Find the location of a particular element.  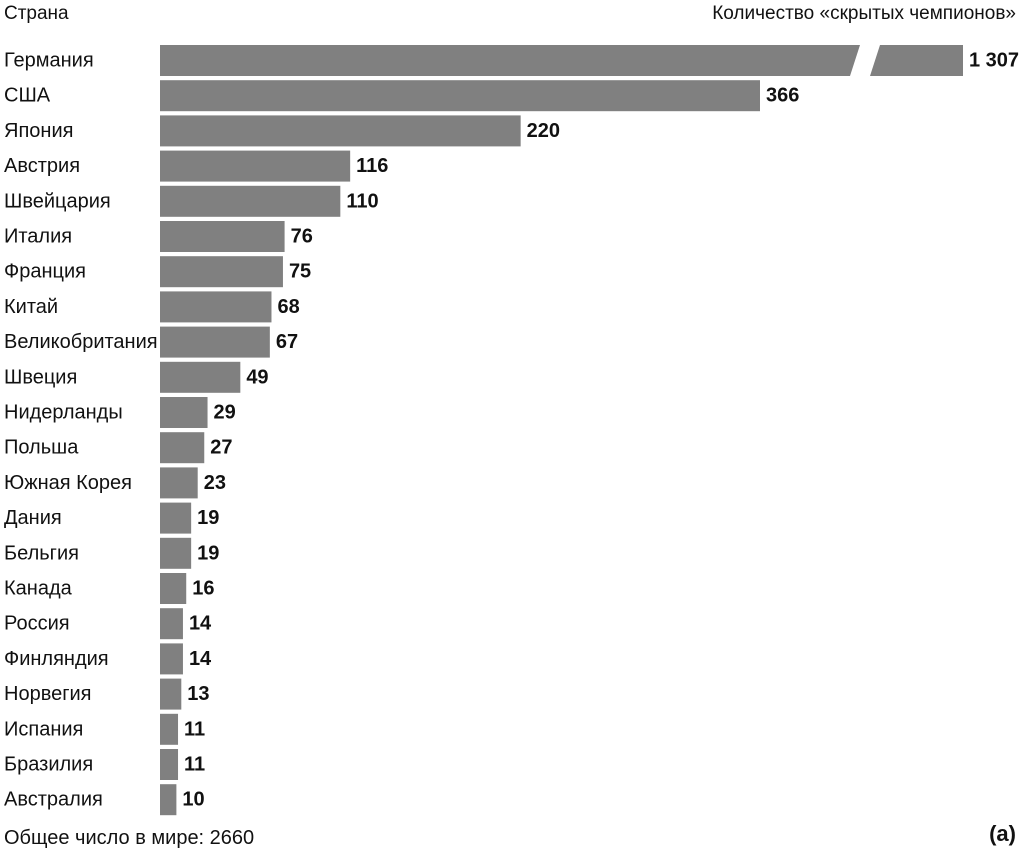

category-label-франция: Франция is located at coordinates (45, 272).